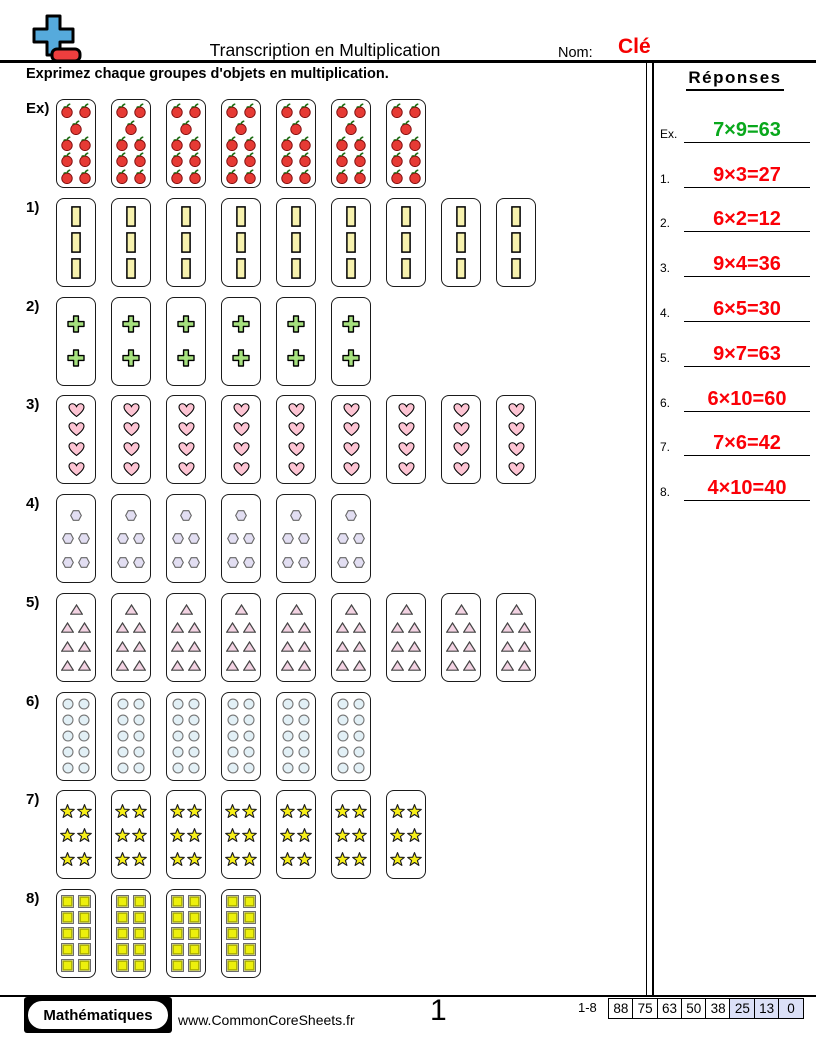 The width and height of the screenshot is (816, 1056). Describe the element at coordinates (266, 1020) in the screenshot. I see `website-url: www.CommonCoreSheets.fr` at that location.